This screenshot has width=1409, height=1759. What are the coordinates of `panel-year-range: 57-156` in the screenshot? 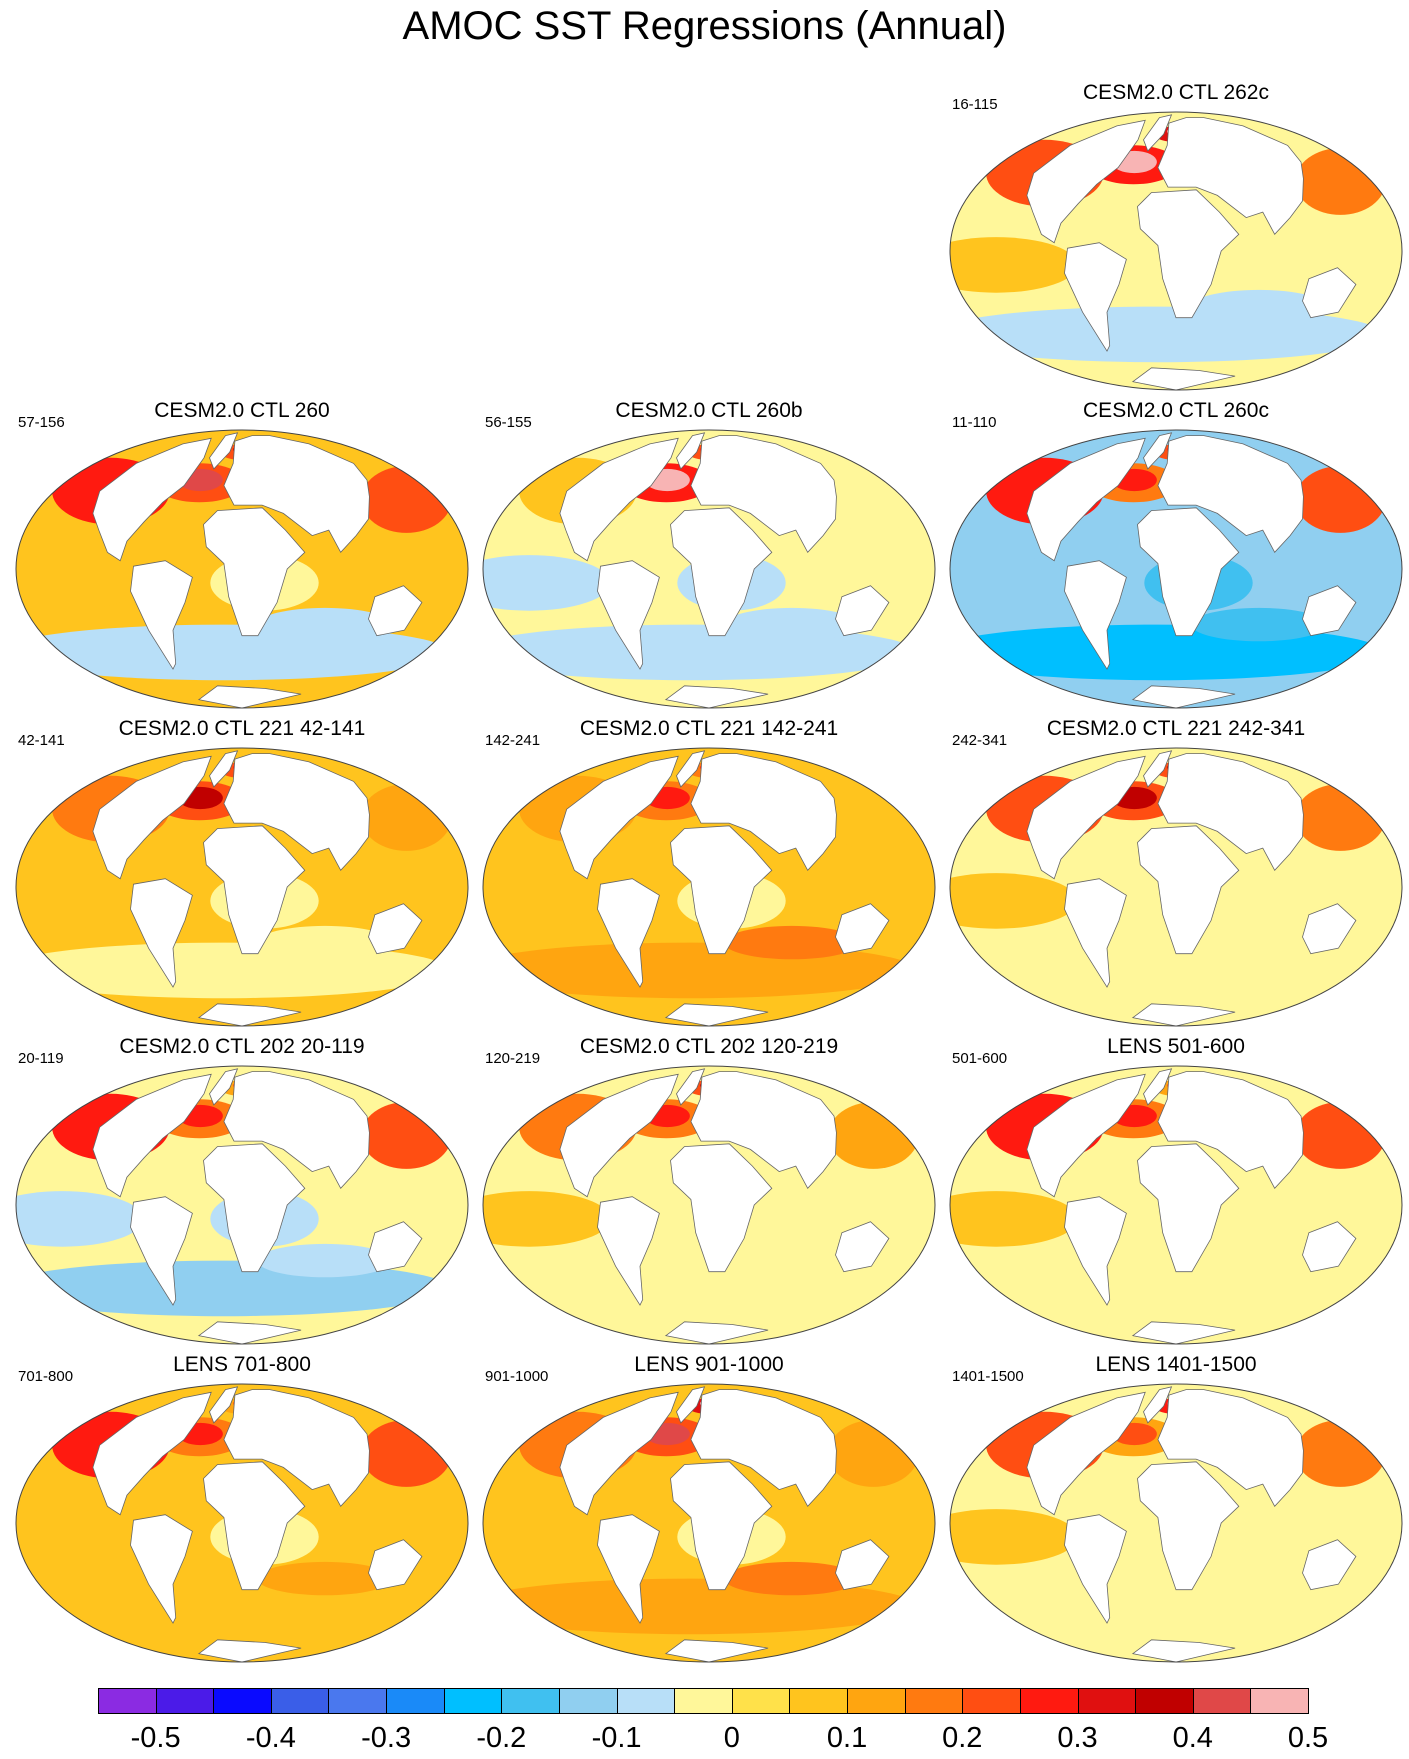 It's located at (41, 422).